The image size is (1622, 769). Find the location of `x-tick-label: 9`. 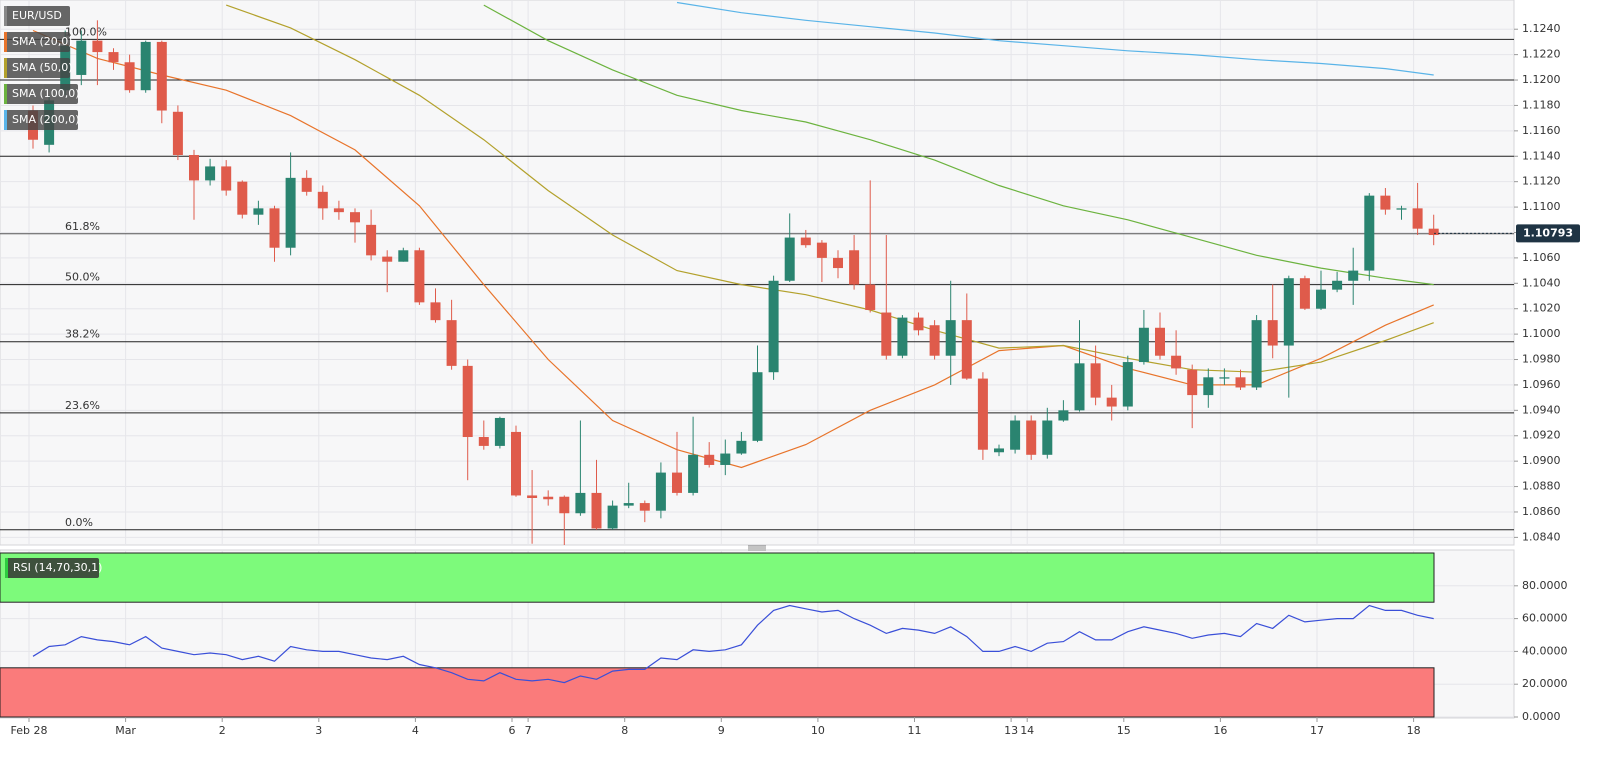

x-tick-label: 9 is located at coordinates (721, 730).